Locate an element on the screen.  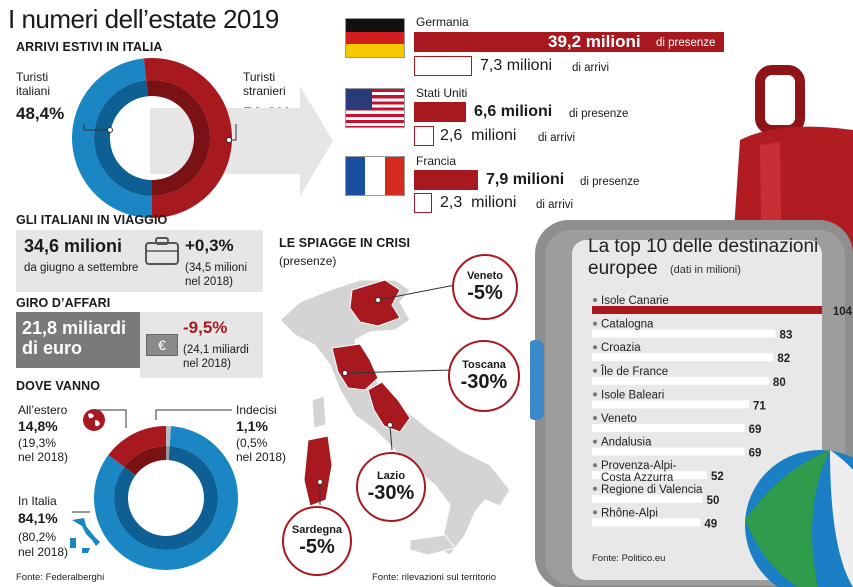
beaches-source: Fonte: rilevazioni sul territorio is located at coordinates (434, 577).